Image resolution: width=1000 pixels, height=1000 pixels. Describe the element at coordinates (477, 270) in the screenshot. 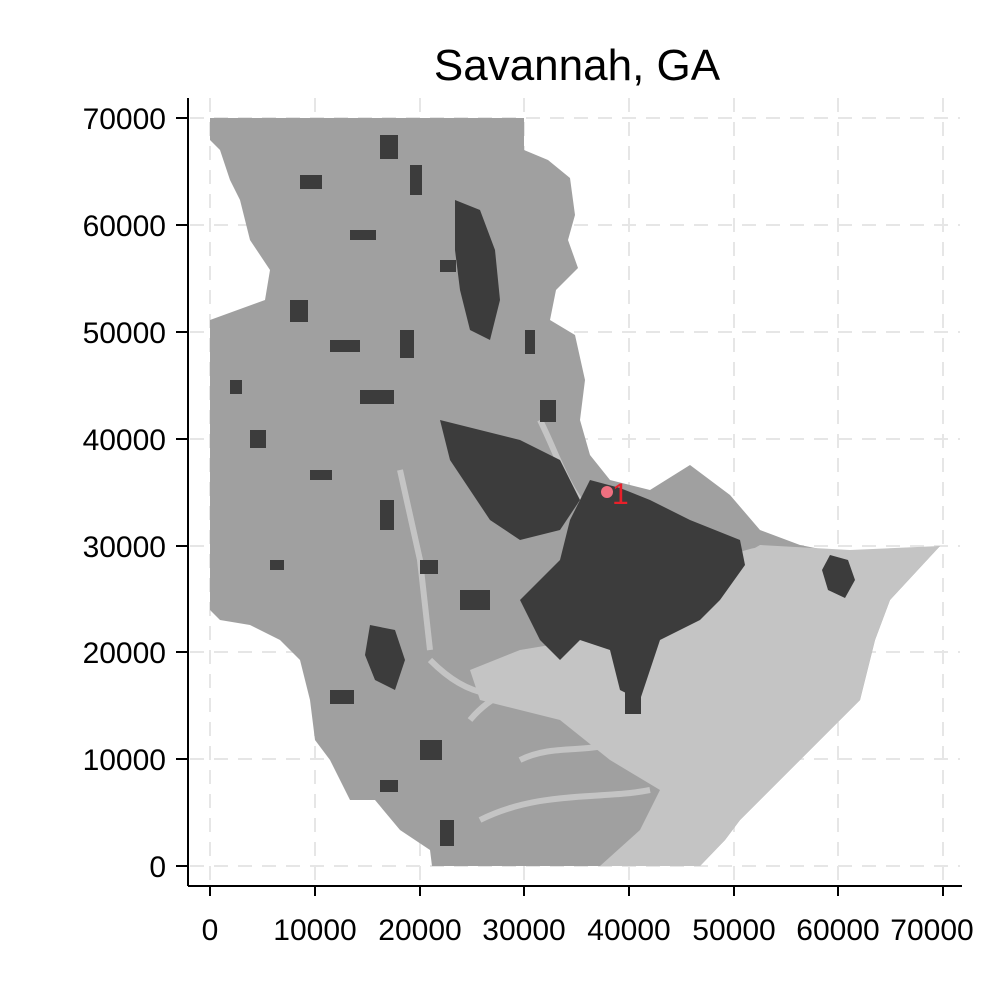

I see `developed-north` at that location.